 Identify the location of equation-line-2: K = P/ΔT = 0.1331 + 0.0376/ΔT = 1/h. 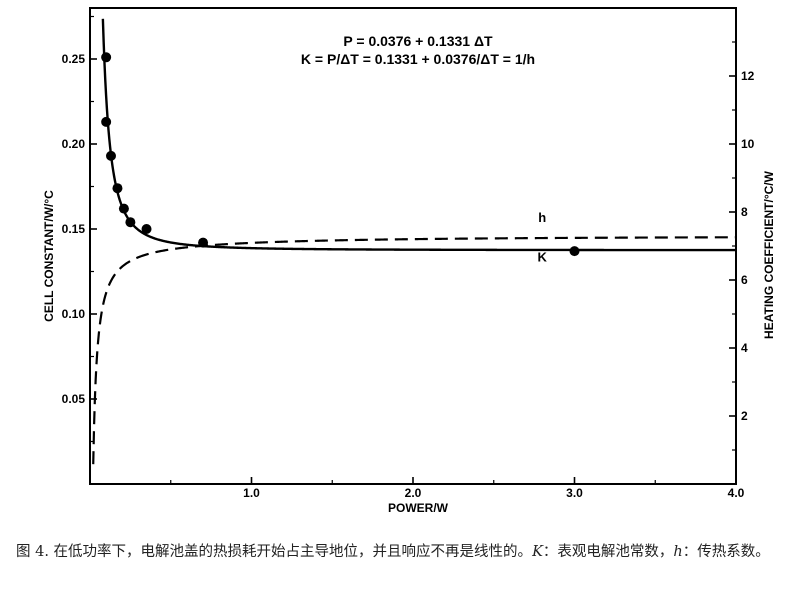
(418, 59).